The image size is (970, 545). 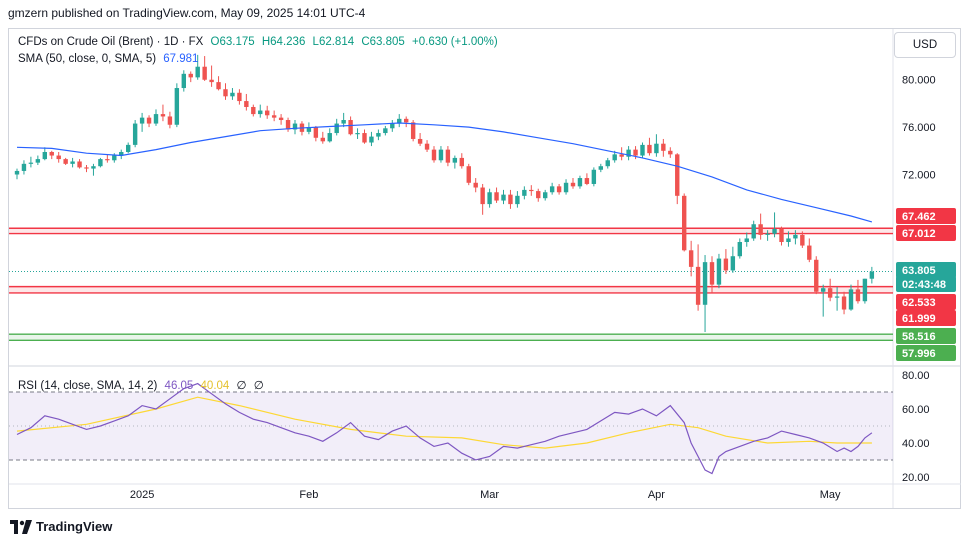 What do you see at coordinates (181, 59) in the screenshot?
I see `sma-value: 67.981` at bounding box center [181, 59].